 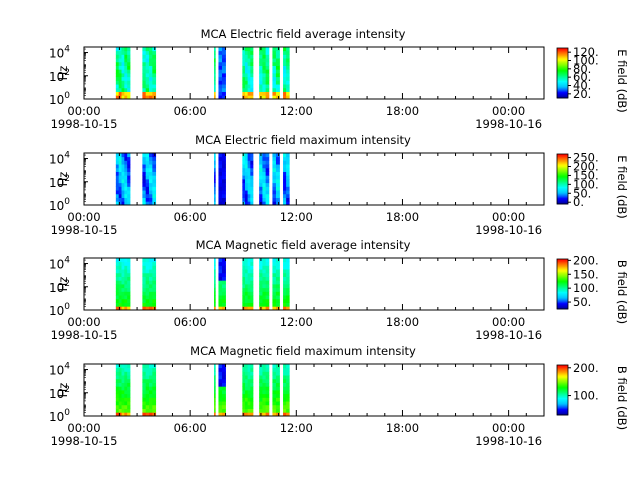 I want to click on colorbar-frame, so click(x=562, y=73).